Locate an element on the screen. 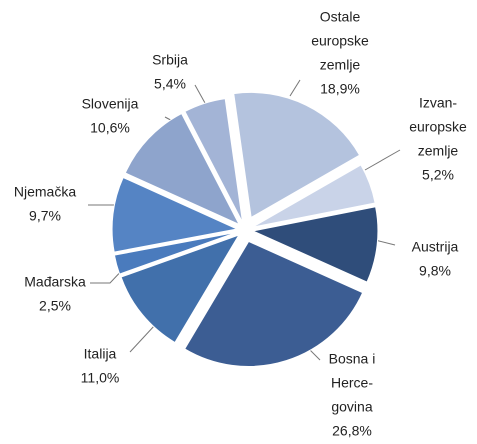  slice-label: govina is located at coordinates (351, 407).